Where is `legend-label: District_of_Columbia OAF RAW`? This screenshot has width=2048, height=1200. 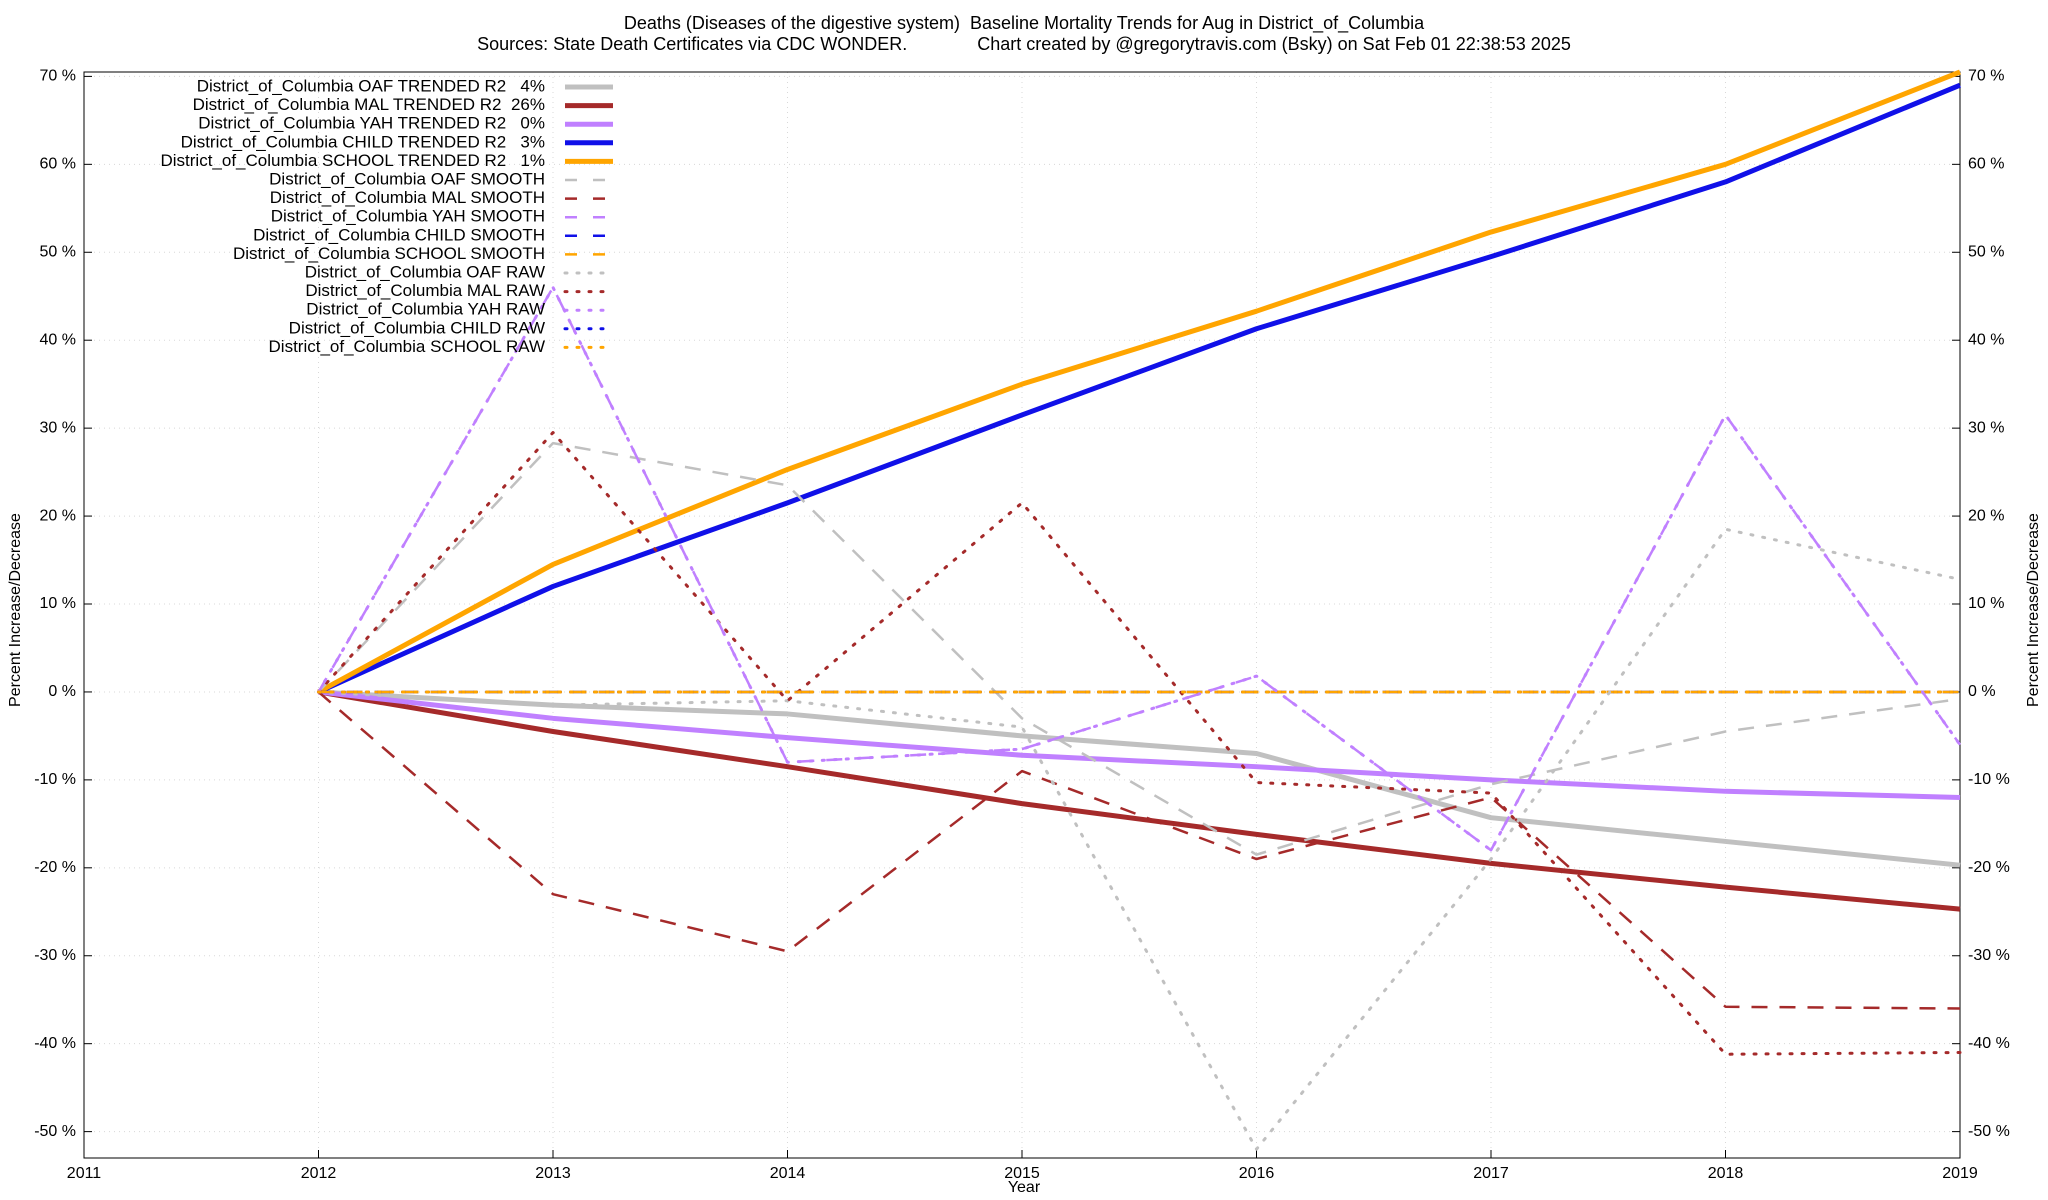 legend-label: District_of_Columbia OAF RAW is located at coordinates (425, 271).